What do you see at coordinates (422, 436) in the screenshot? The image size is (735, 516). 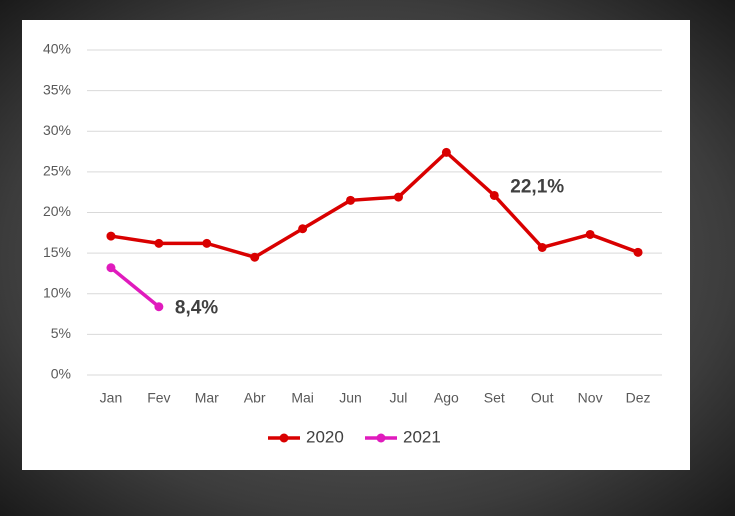 I see `legend-label: 2021` at bounding box center [422, 436].